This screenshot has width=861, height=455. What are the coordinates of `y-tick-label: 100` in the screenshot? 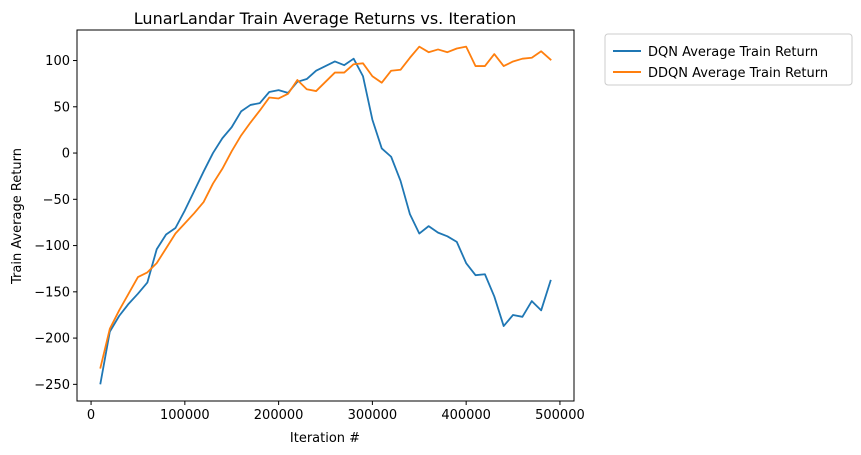 It's located at (57, 61).